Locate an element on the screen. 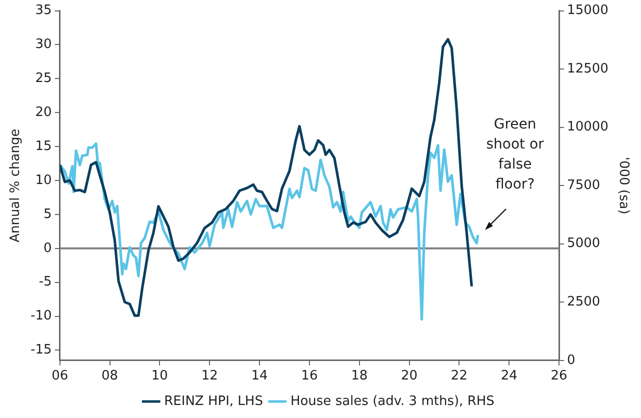 This screenshot has width=641, height=418. x-tick-label: 14 is located at coordinates (259, 376).